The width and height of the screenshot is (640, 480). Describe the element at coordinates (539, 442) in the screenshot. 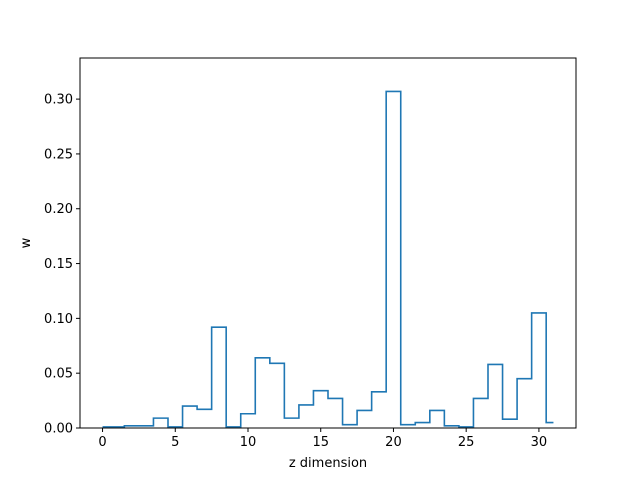

I see `x-tick-label: 30` at that location.